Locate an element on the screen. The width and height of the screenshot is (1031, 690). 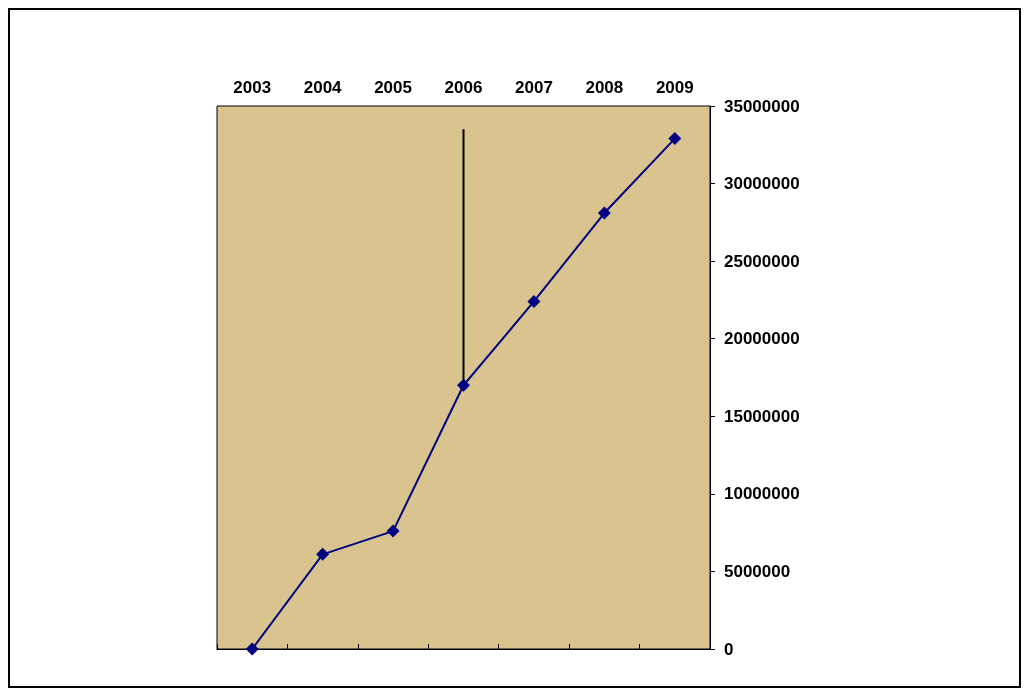
y-tick-label: 25000000 is located at coordinates (762, 261).